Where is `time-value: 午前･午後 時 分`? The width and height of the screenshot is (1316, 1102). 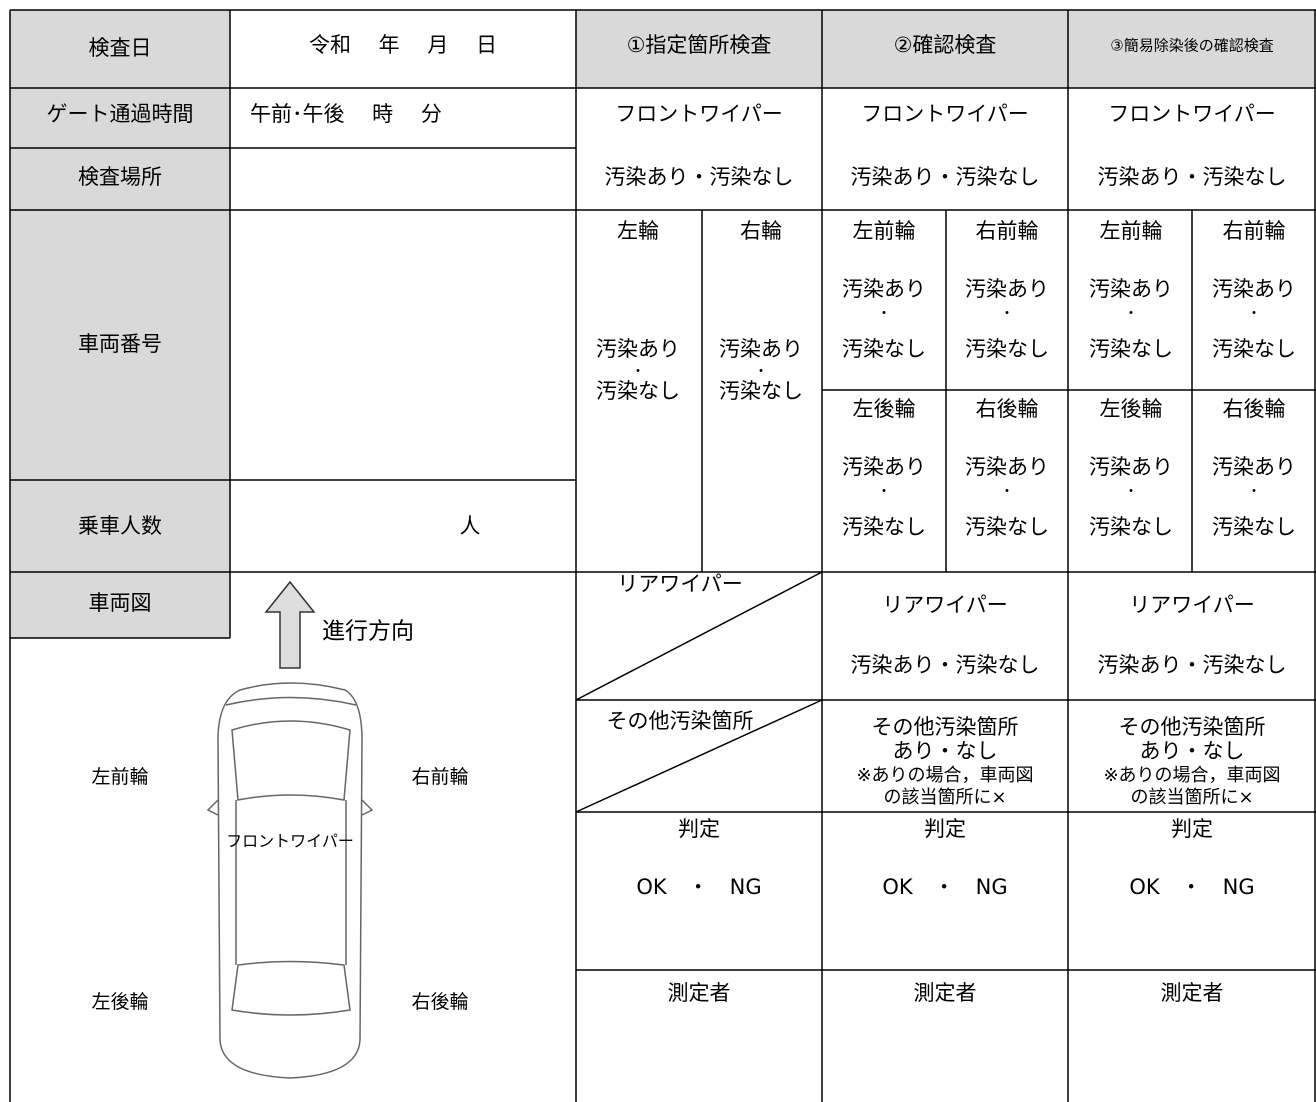
time-value: 午前･午後 時 分 is located at coordinates (346, 114).